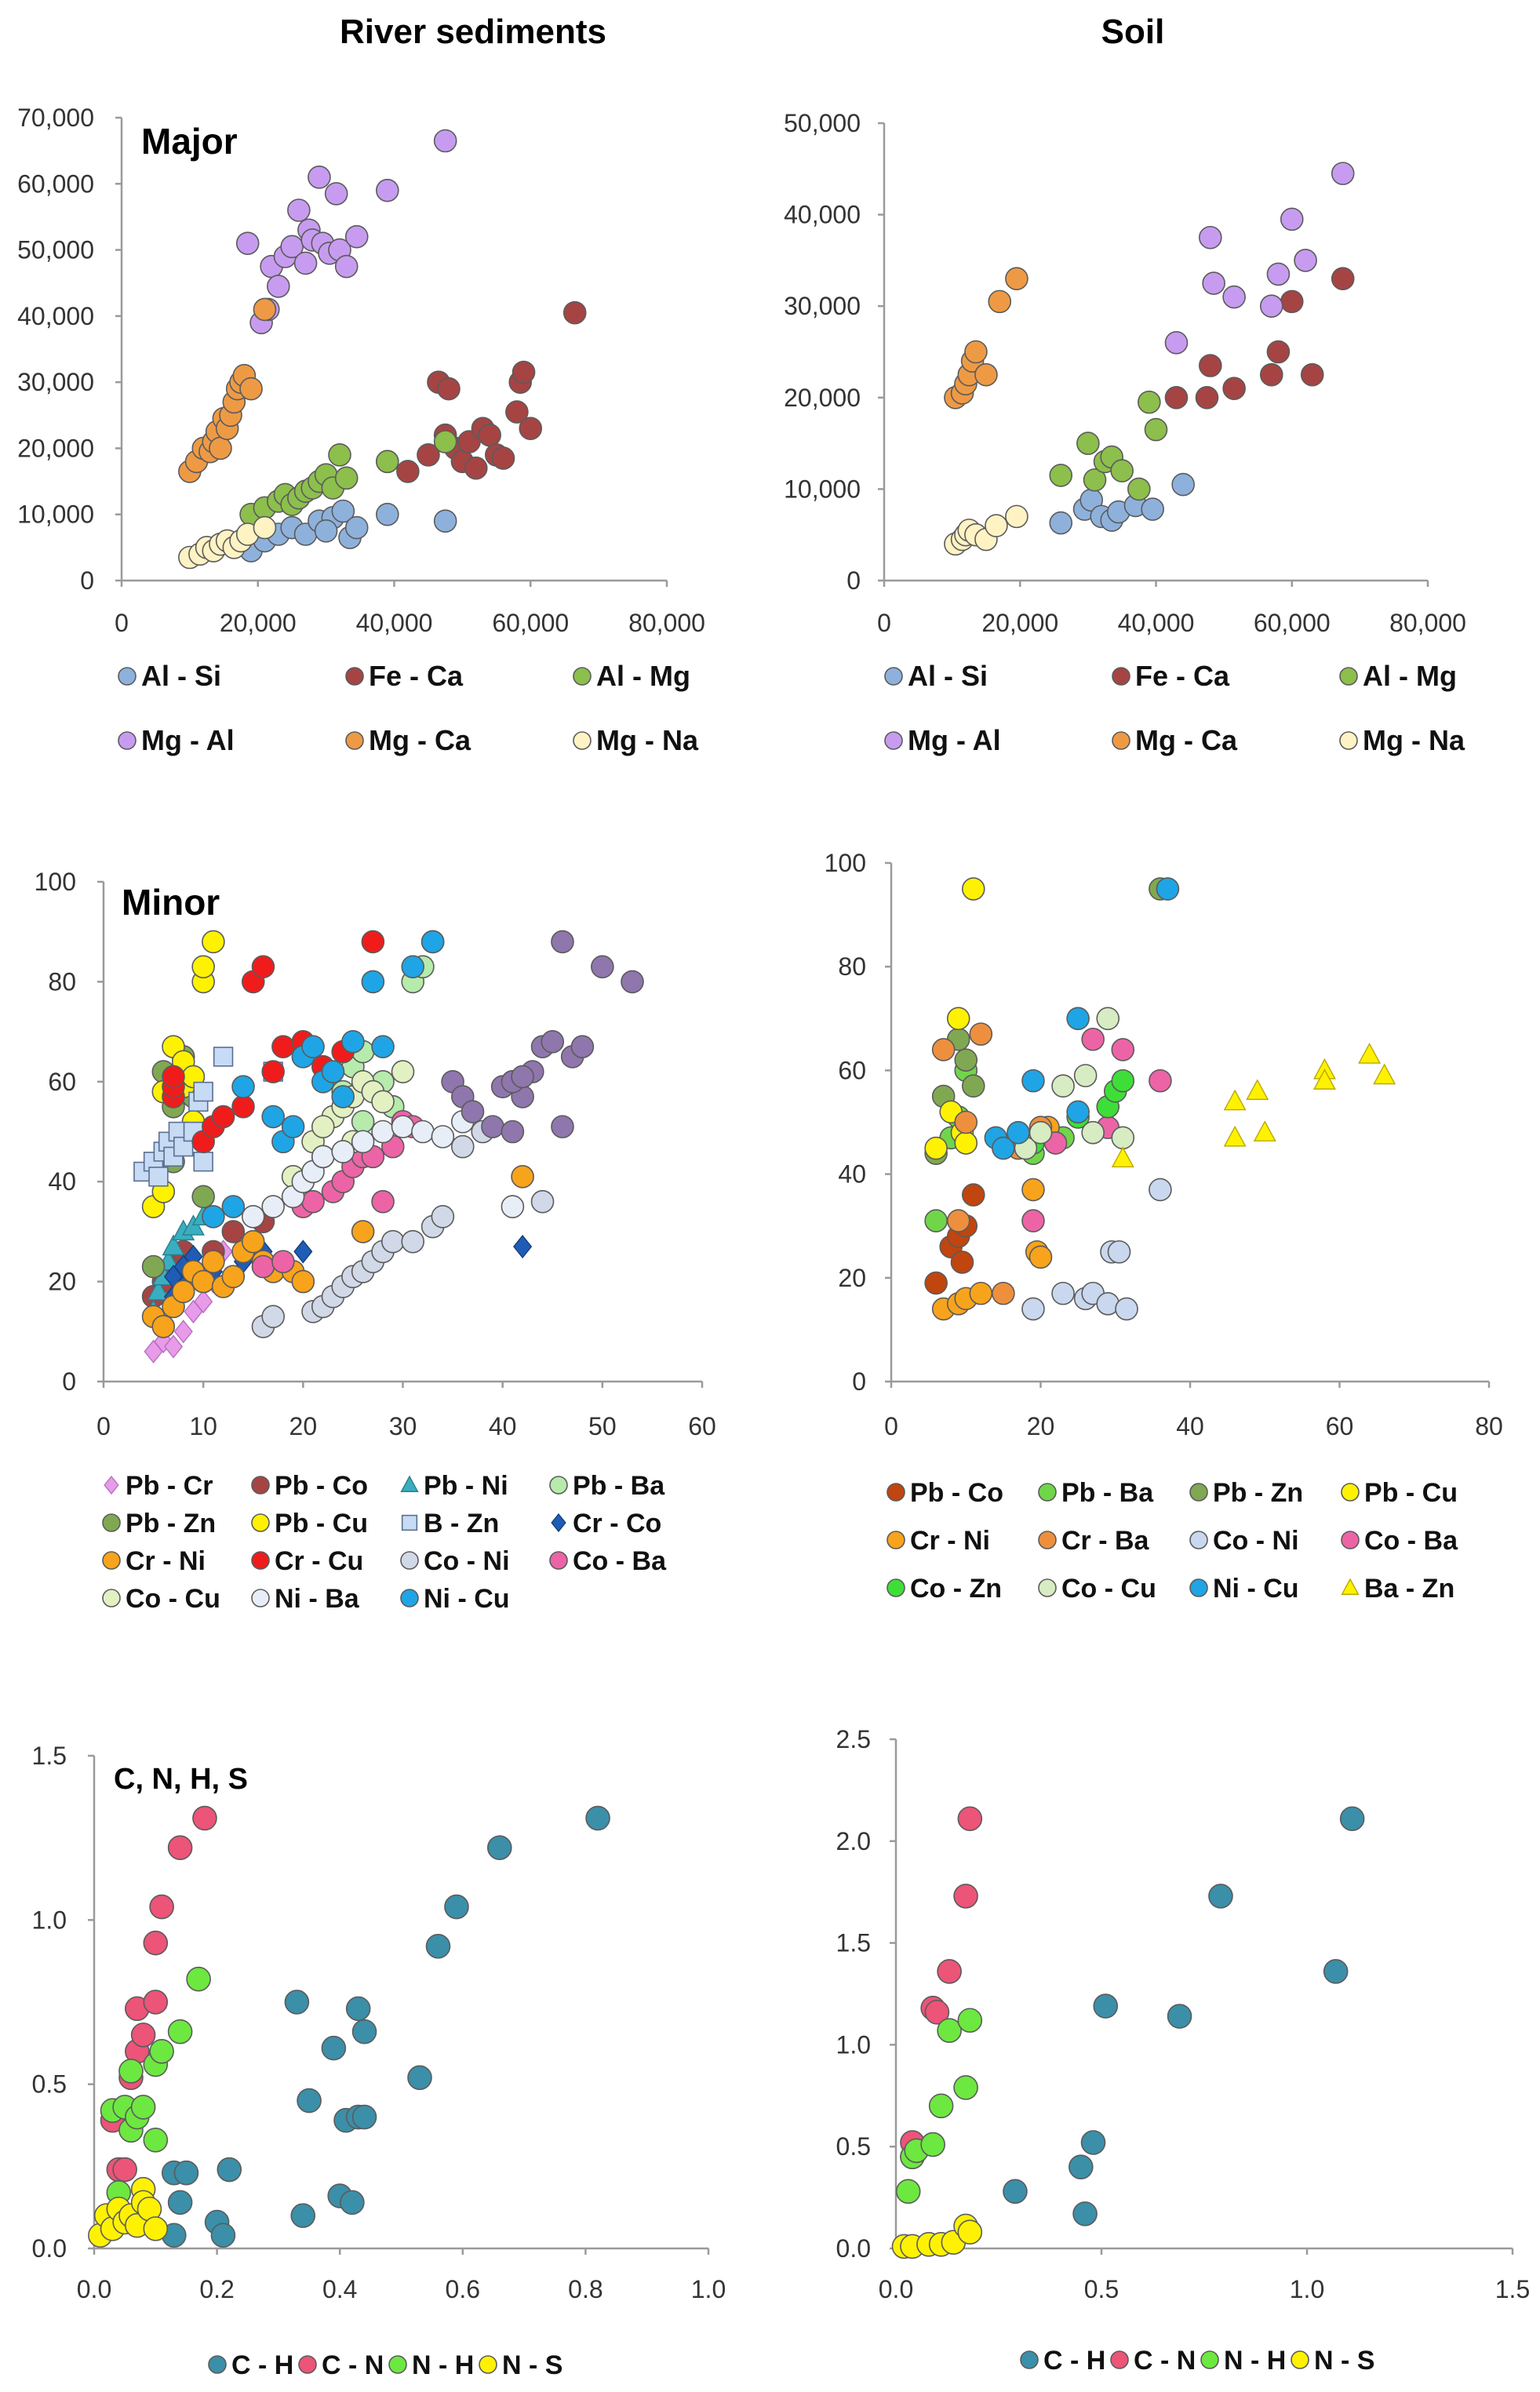 The image size is (1540, 2392). Describe the element at coordinates (216, 2289) in the screenshot. I see `x-tick-label: 0.2` at that location.